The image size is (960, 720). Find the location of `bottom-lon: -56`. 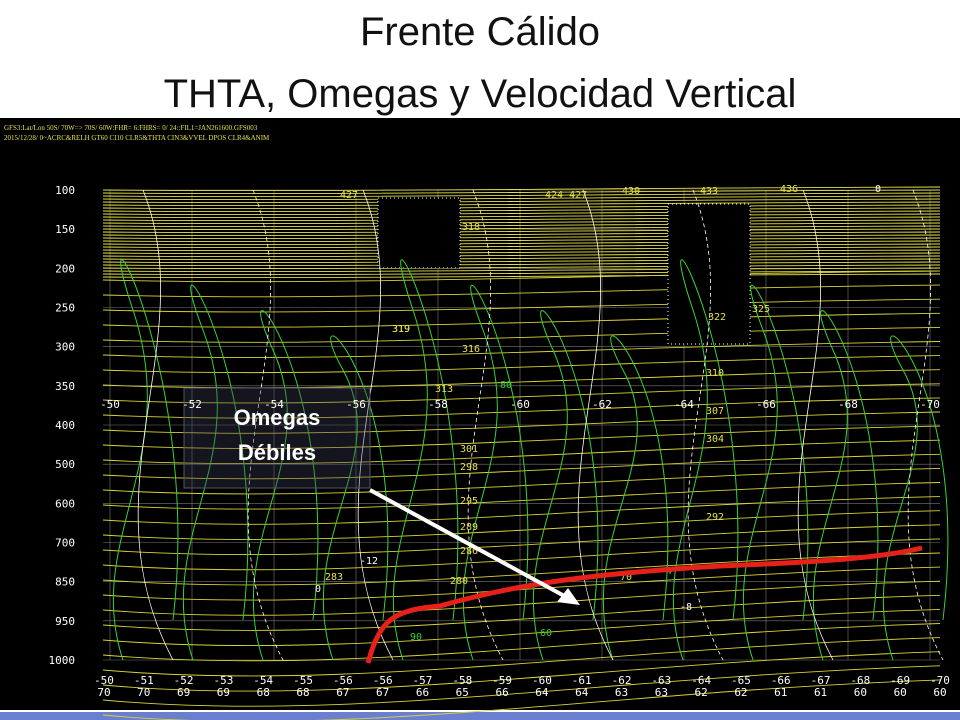

bottom-lon: -56 is located at coordinates (343, 680).